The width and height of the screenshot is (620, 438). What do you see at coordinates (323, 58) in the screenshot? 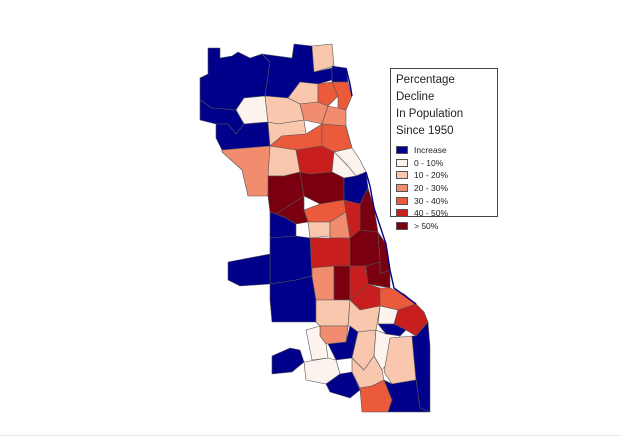
I see `region-north-lakefront-top` at bounding box center [323, 58].